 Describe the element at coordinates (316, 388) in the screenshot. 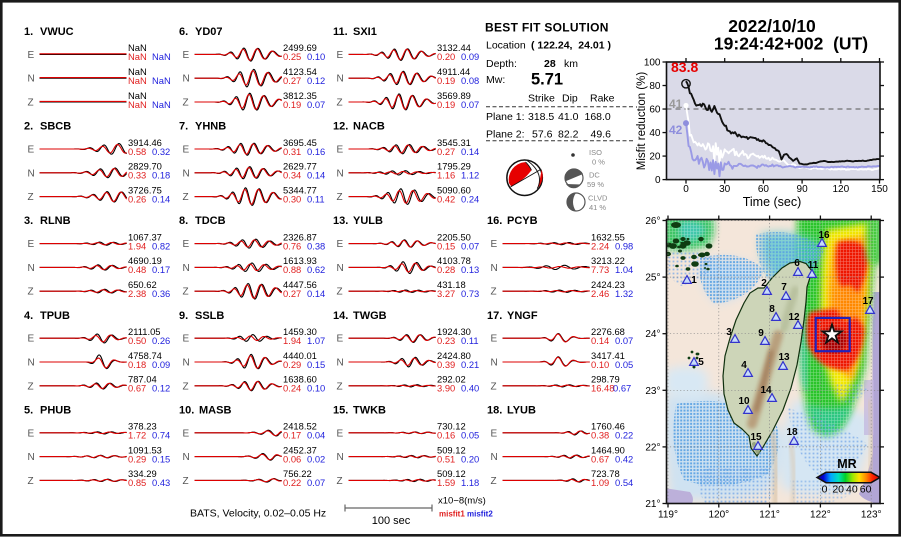

I see `svg-text: 0.10` at that location.